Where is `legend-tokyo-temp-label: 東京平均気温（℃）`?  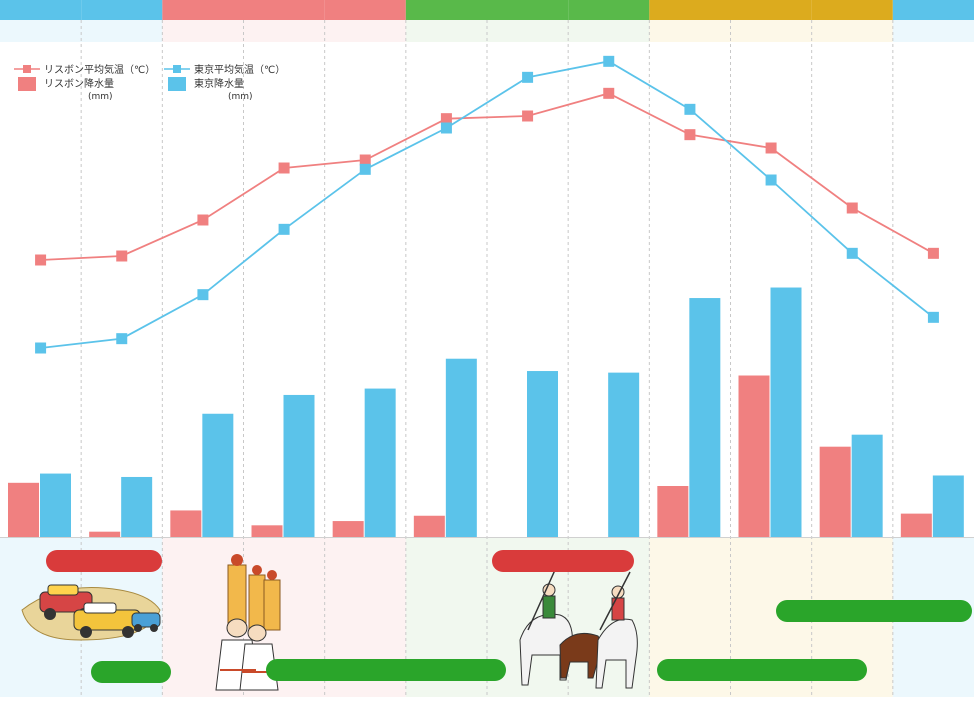 legend-tokyo-temp-label: 東京平均気温（℃） is located at coordinates (239, 69).